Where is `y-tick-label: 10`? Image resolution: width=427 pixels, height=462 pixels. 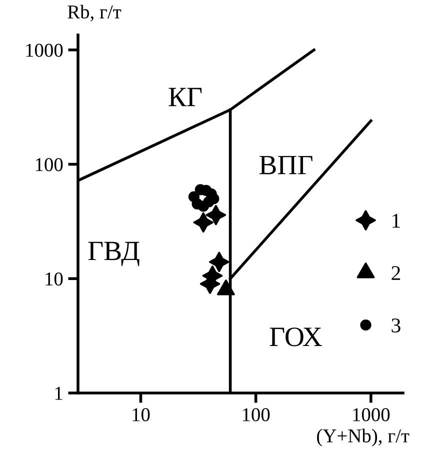 y-tick-label: 10 is located at coordinates (54, 279).